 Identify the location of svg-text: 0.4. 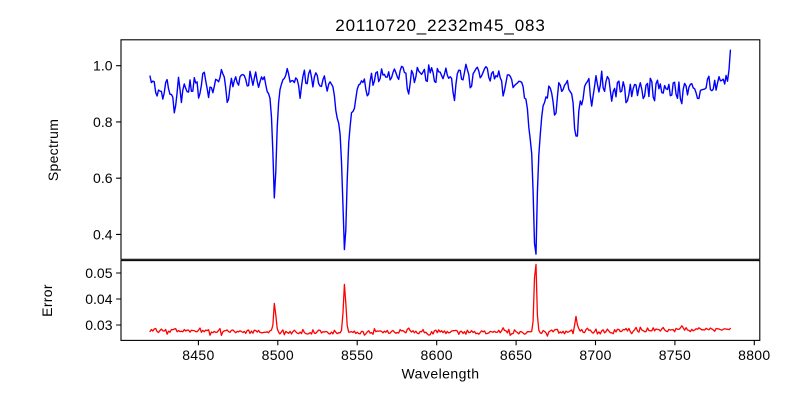
(103, 234).